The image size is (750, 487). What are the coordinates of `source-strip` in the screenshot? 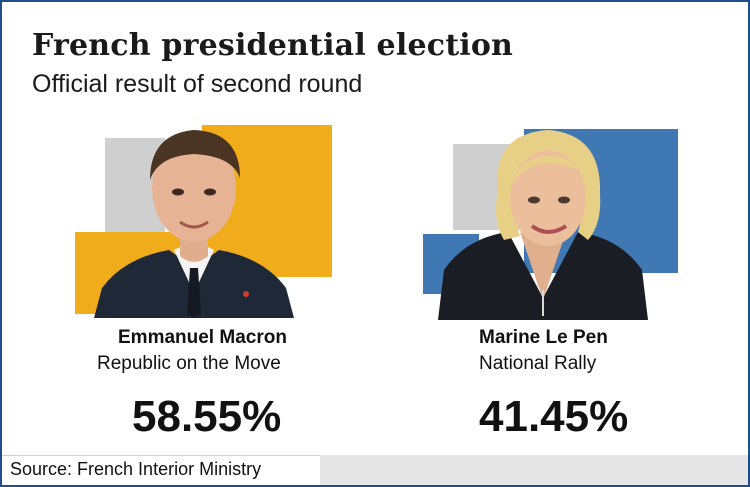 It's located at (161, 470).